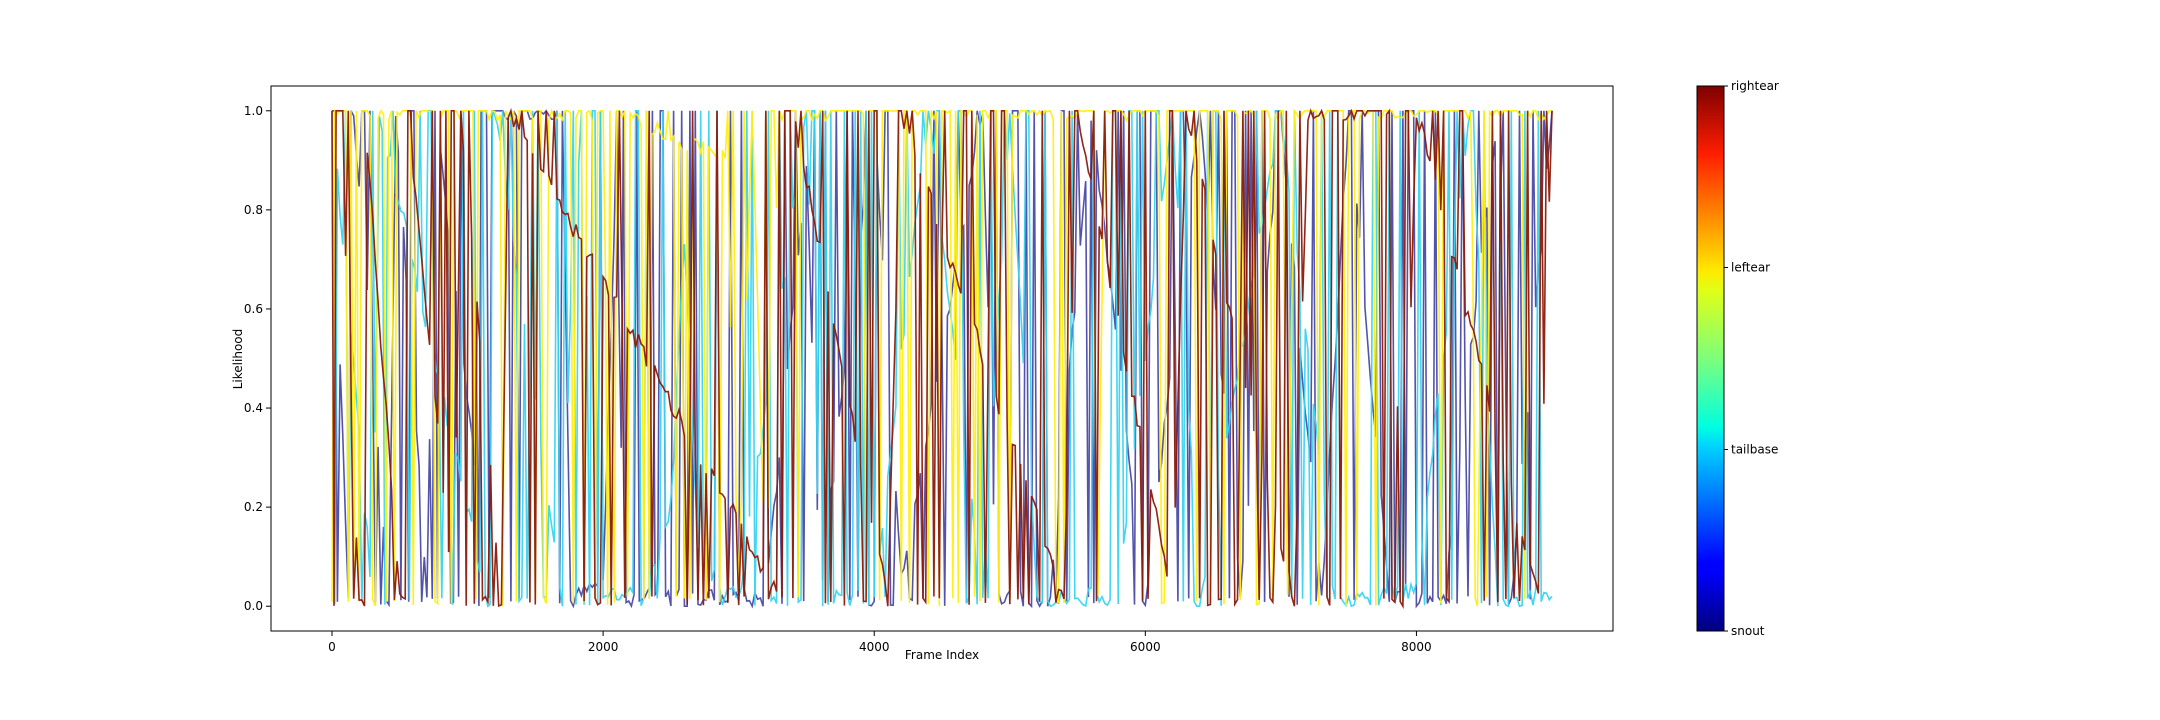  Describe the element at coordinates (874, 647) in the screenshot. I see `x-tick-label: 4000` at that location.